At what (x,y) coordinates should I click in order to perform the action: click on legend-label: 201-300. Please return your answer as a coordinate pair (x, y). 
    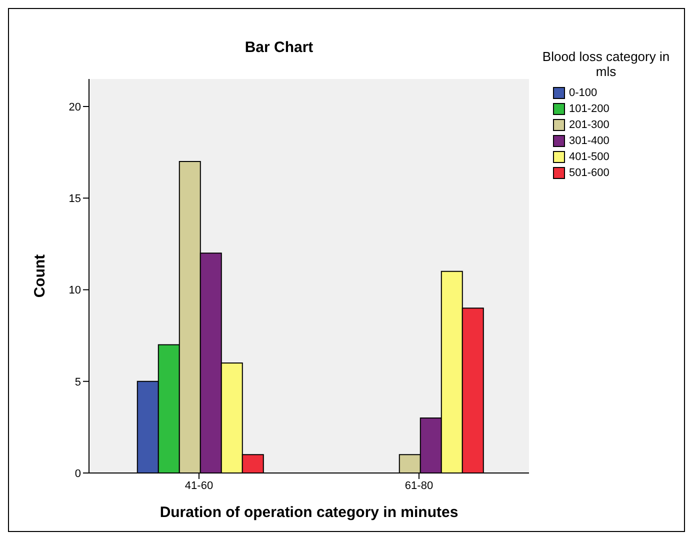
    Looking at the image, I should click on (589, 125).